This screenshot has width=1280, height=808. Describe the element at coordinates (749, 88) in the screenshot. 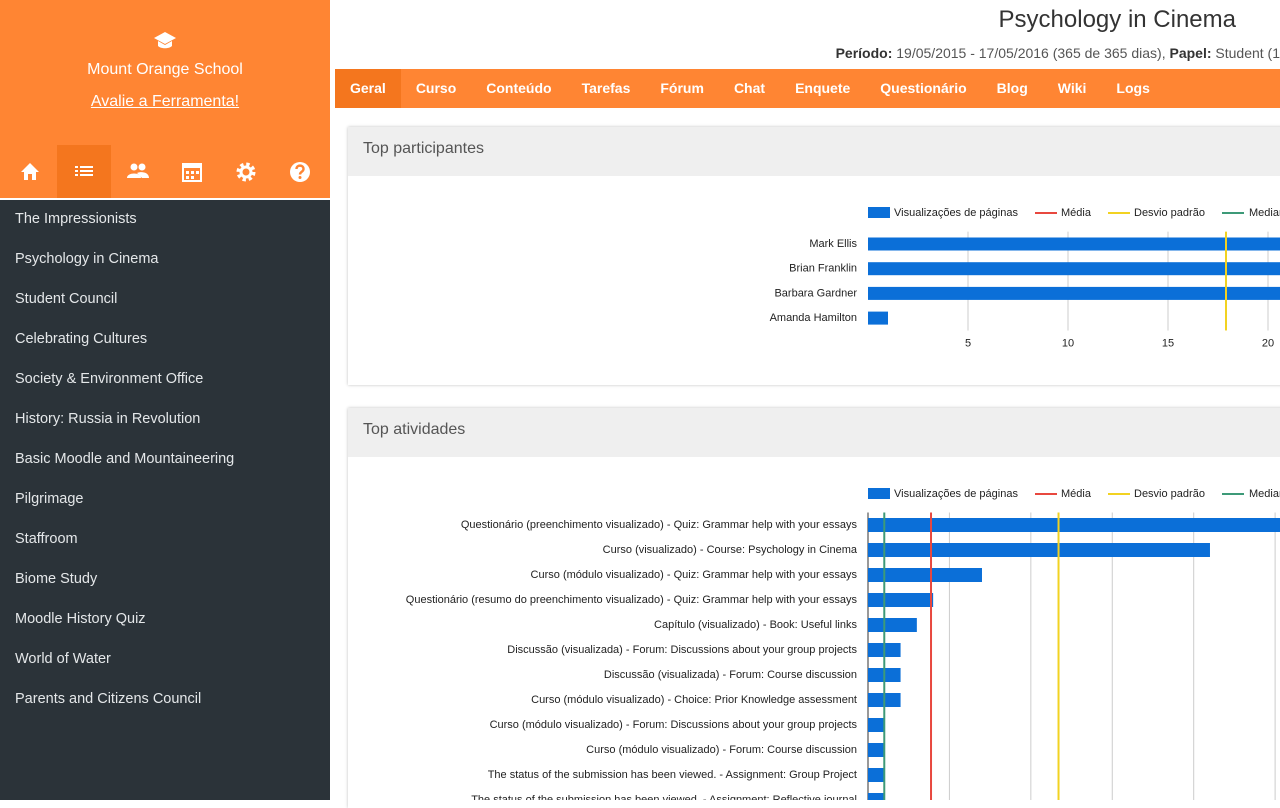

I see `tab: Chat` at that location.